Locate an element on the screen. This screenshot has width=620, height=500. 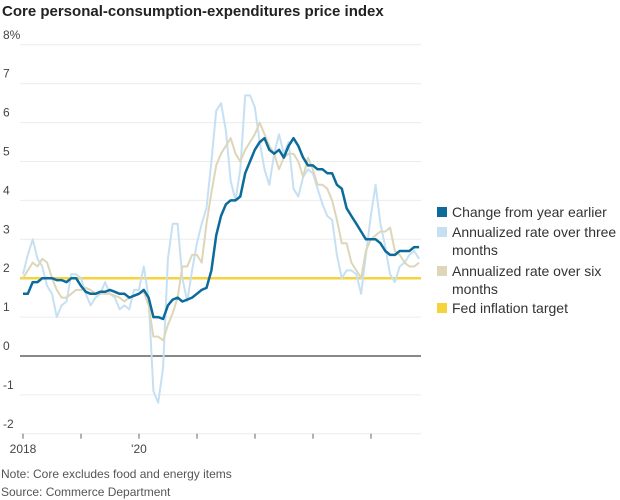
y-tick-label: 4 is located at coordinates (6, 190).